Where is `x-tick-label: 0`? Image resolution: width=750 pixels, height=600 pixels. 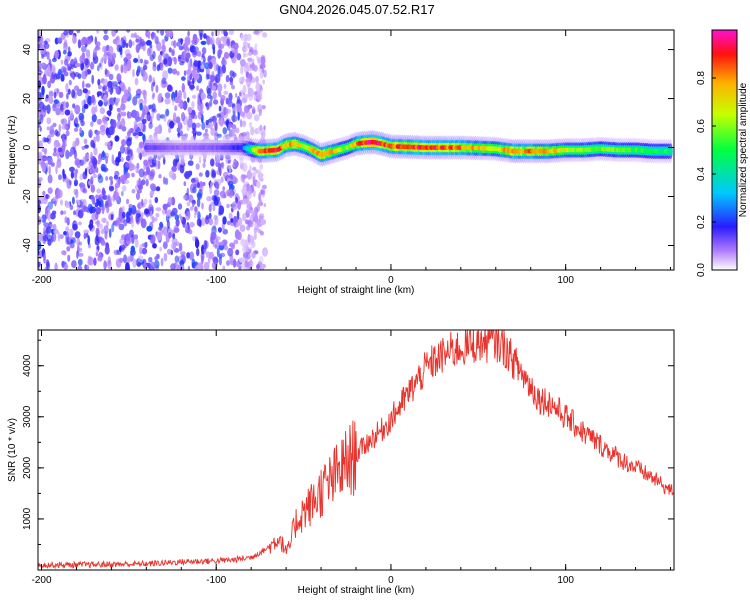 x-tick-label: 0 is located at coordinates (391, 580).